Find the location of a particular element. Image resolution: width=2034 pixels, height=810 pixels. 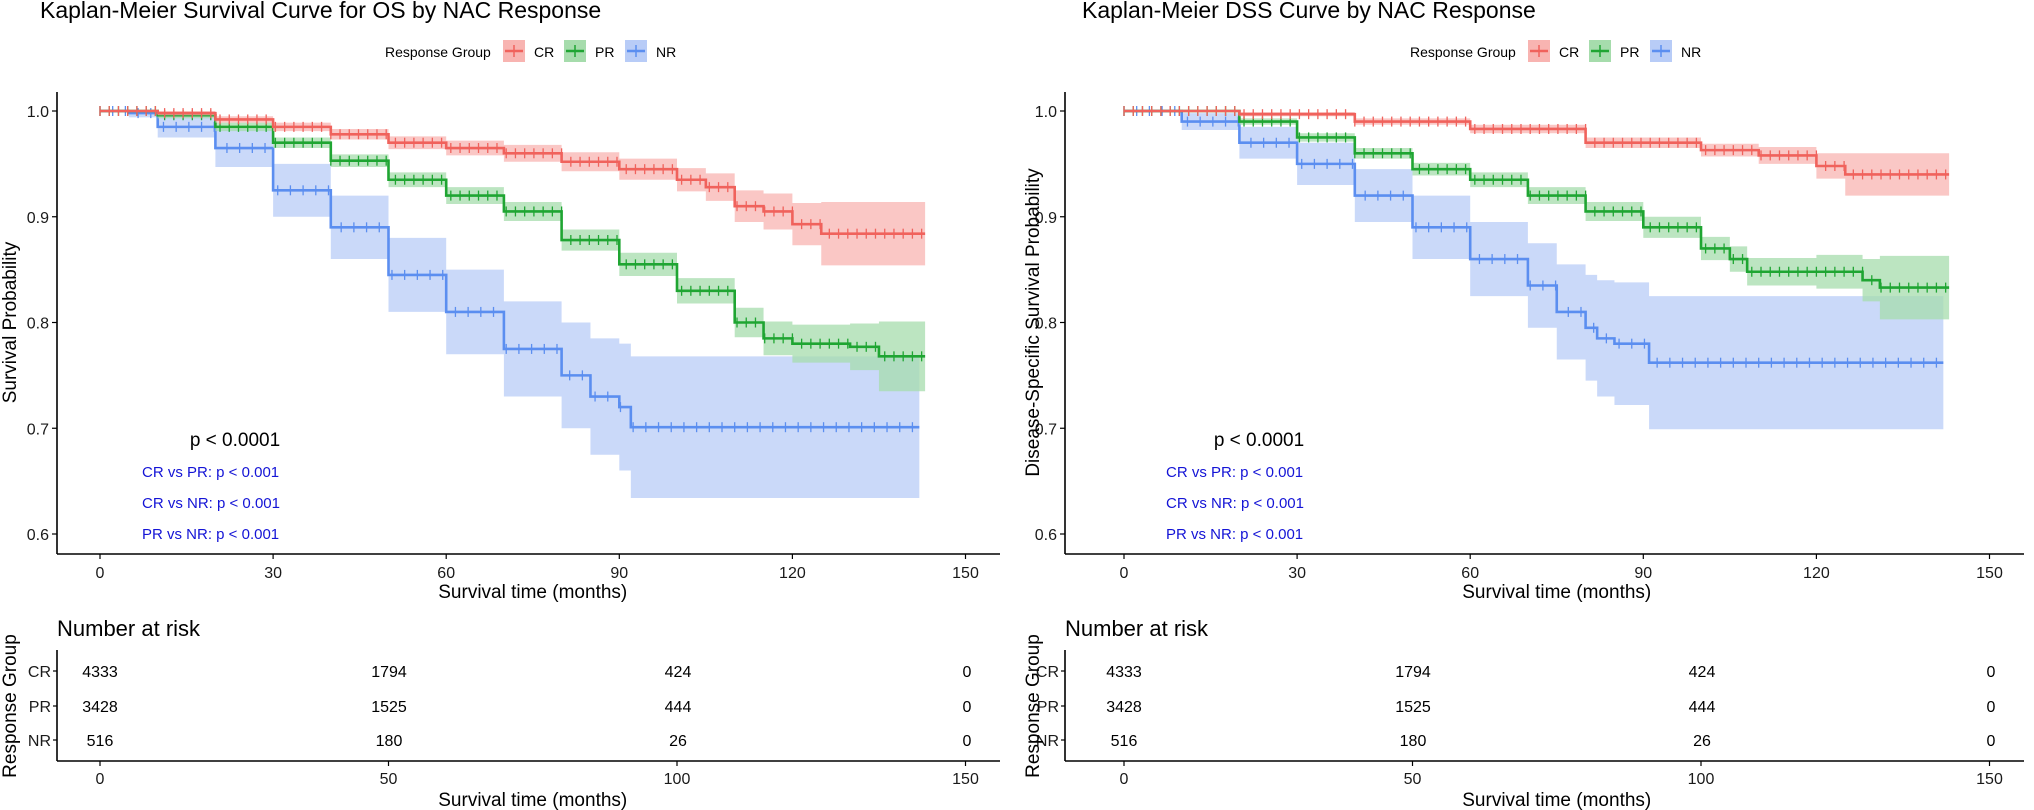

ci-band-pr is located at coordinates (1537, 215).